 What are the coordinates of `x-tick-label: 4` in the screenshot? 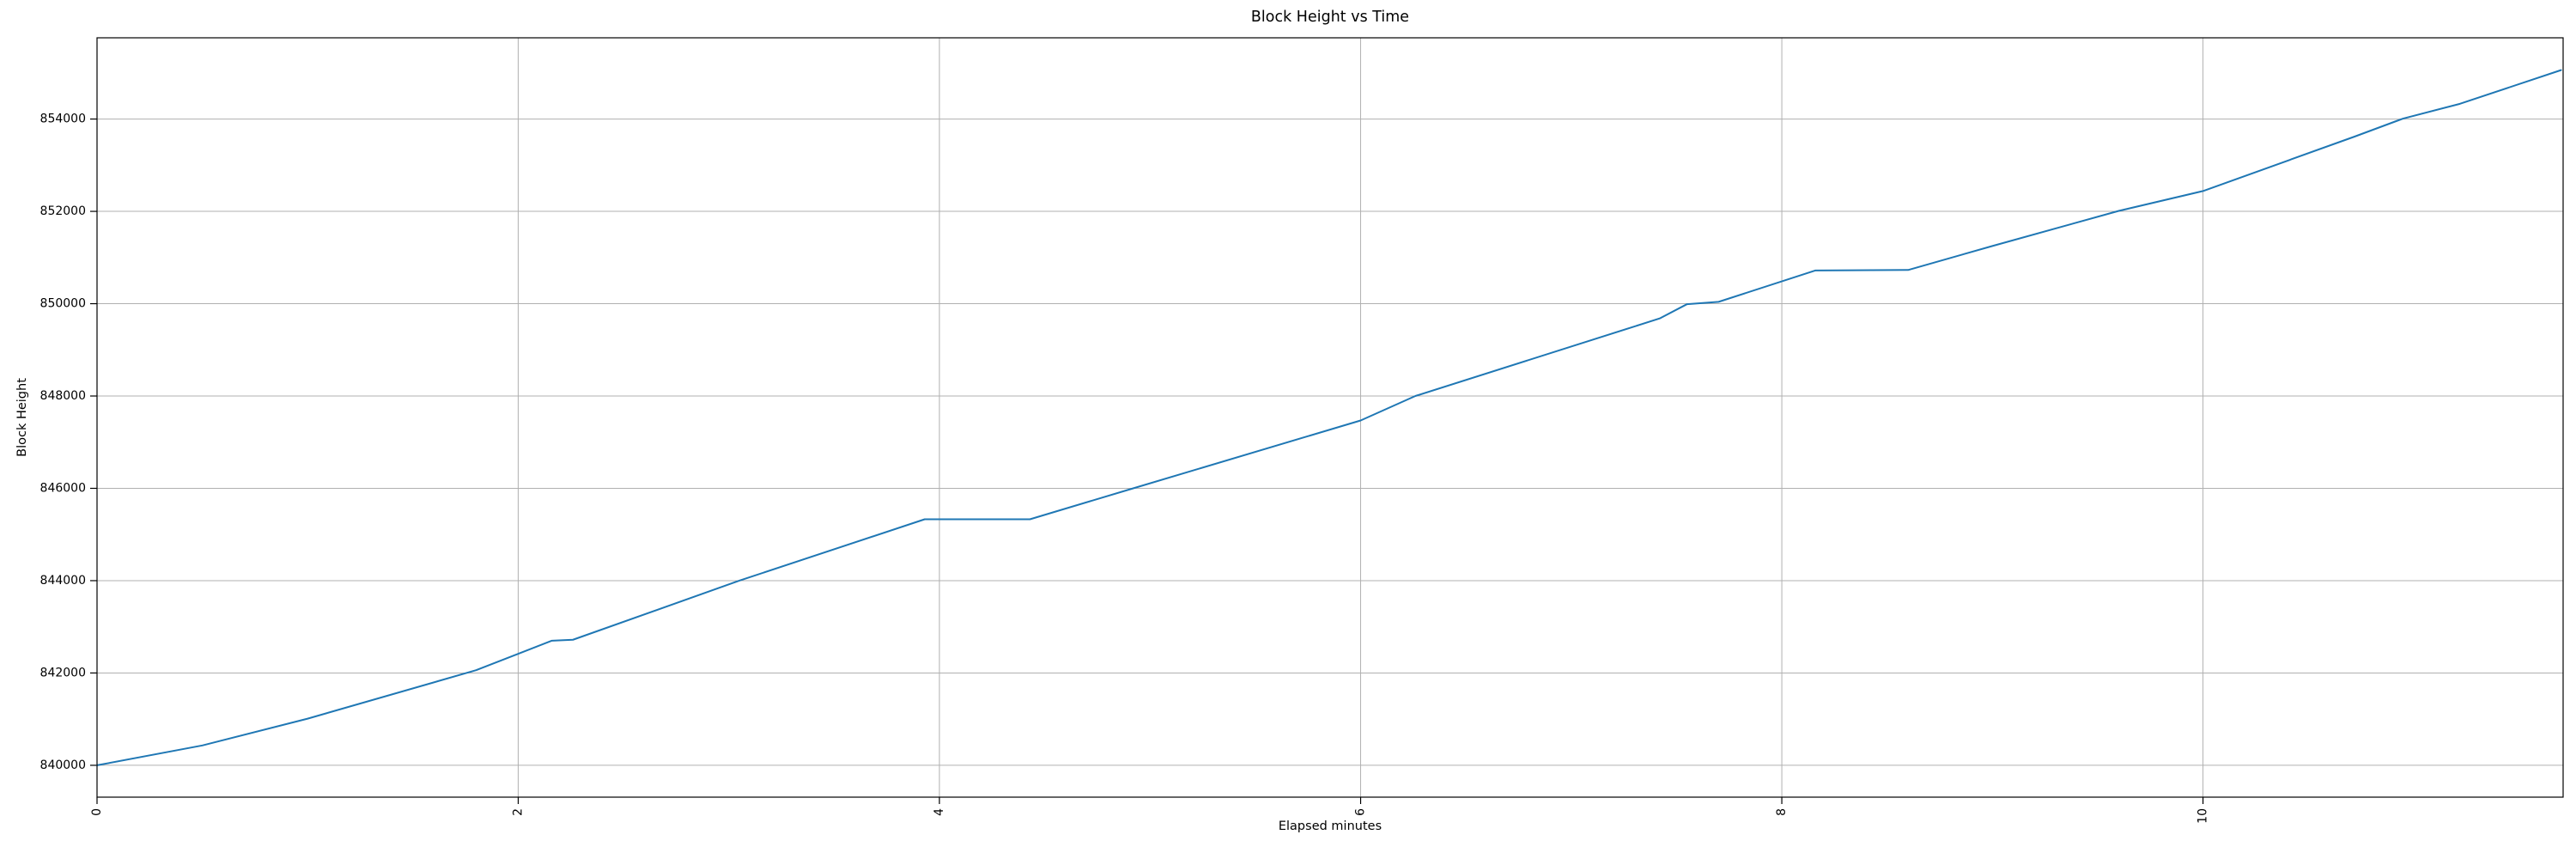 It's located at (940, 812).